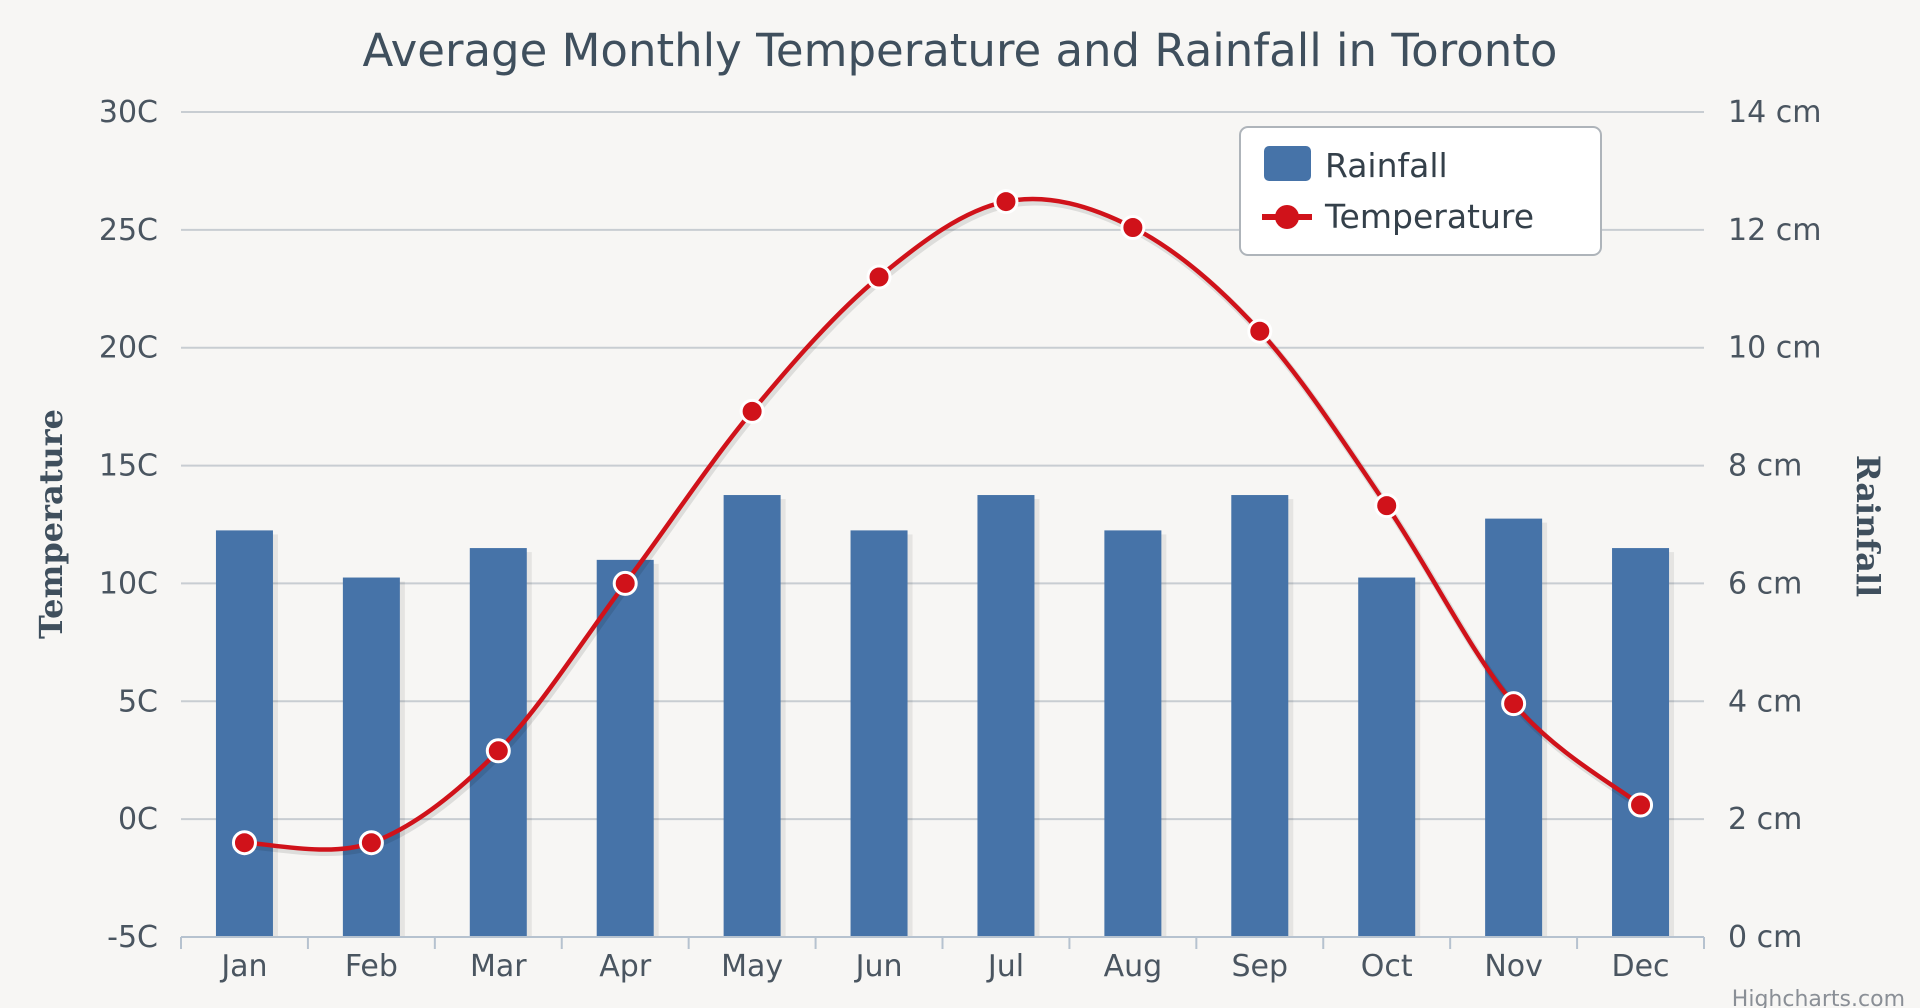 Image resolution: width=1920 pixels, height=1008 pixels. I want to click on legend-temperature-label: Temperature, so click(1429, 216).